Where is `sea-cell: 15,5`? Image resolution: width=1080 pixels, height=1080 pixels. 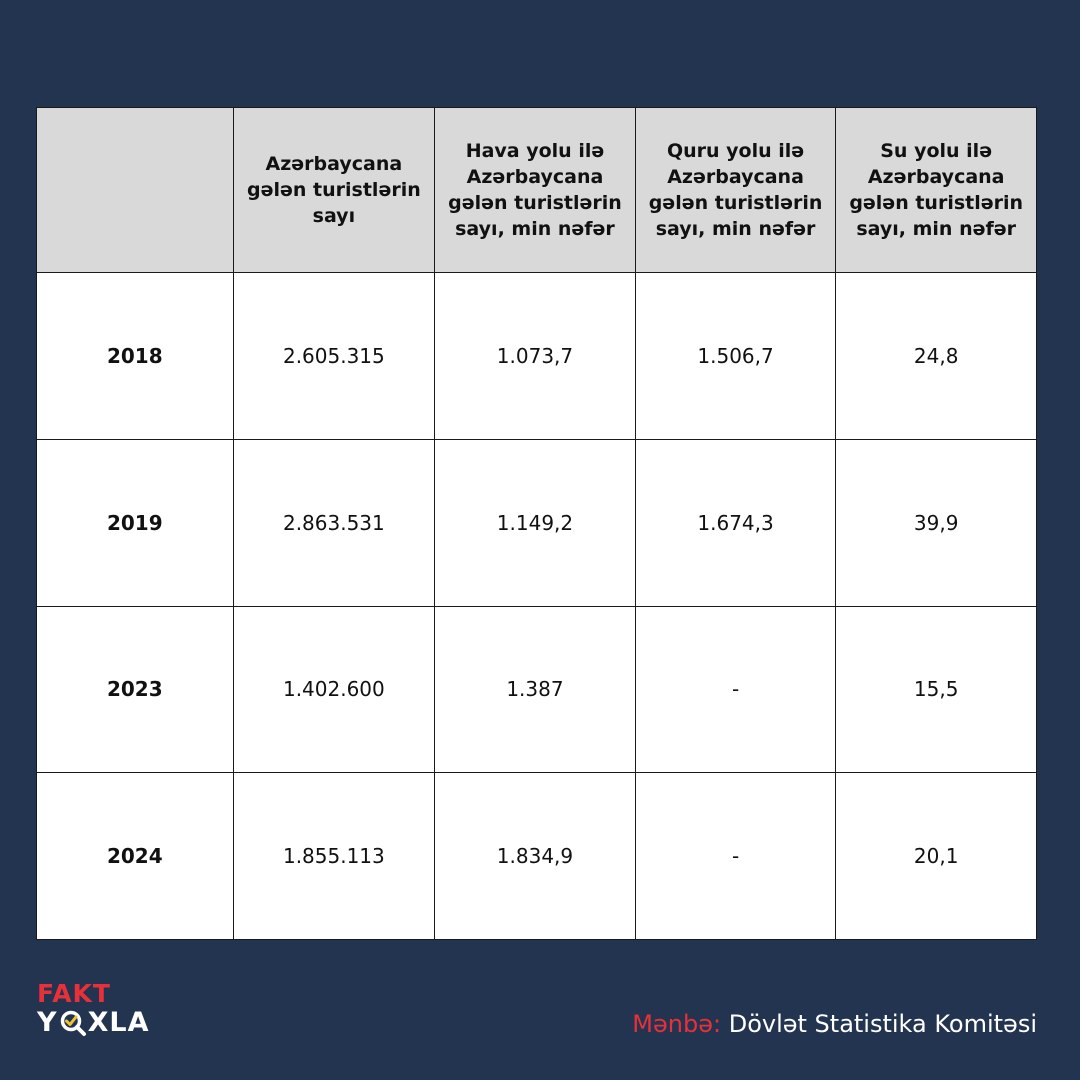
sea-cell: 15,5 is located at coordinates (936, 689).